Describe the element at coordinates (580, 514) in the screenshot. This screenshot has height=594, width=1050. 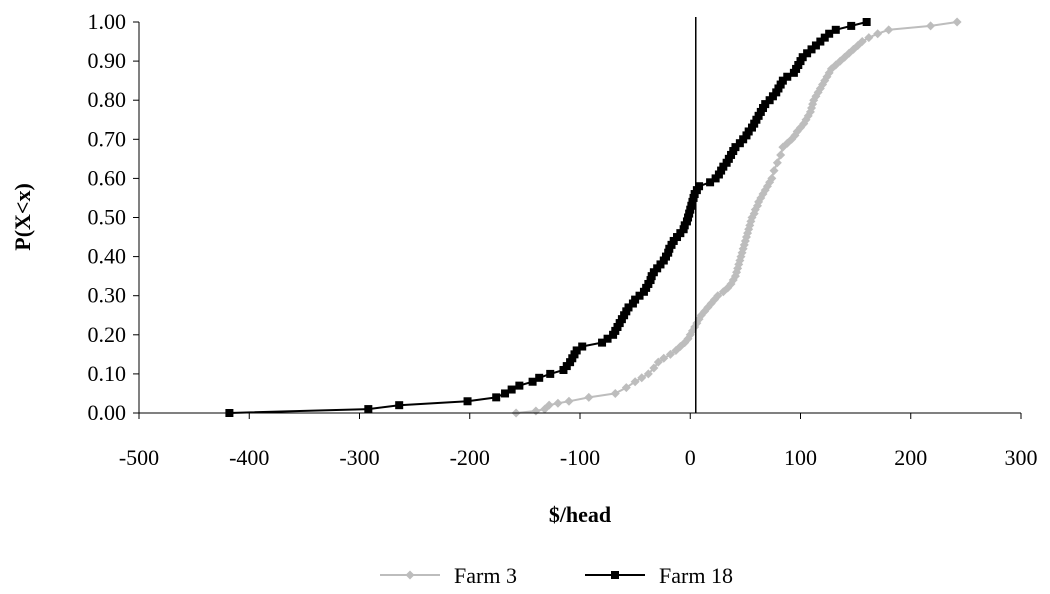
I see `x-axis-title: $/head` at that location.